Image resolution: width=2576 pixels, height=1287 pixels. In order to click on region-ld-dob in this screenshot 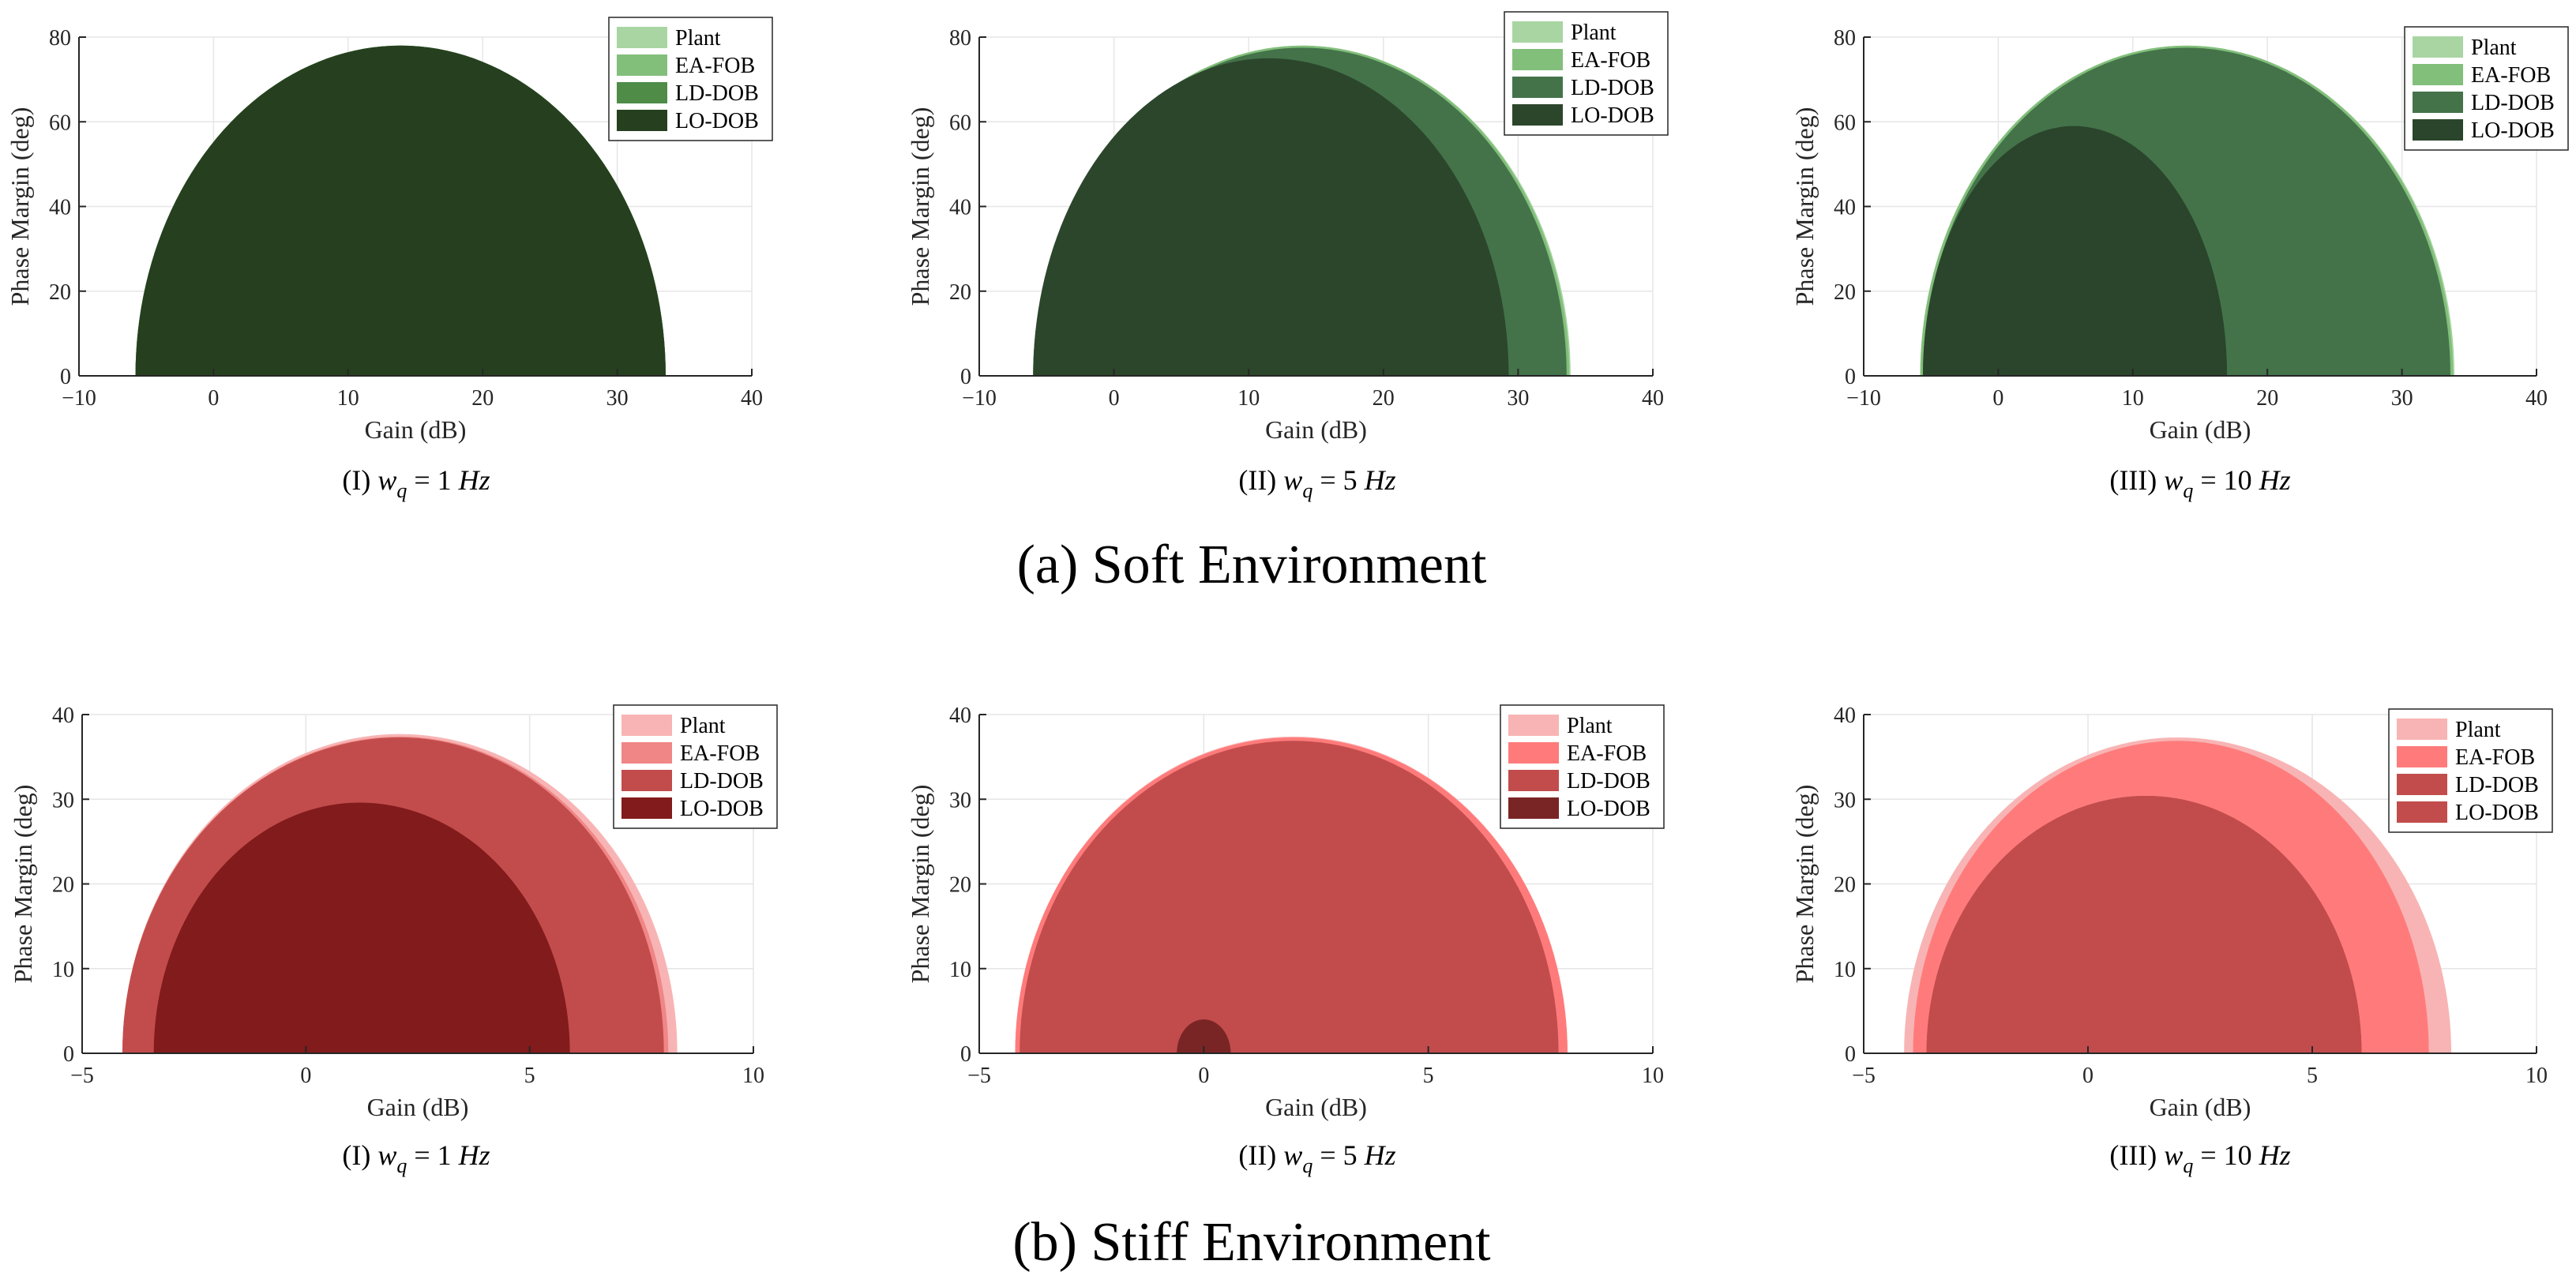, I will do `click(1289, 897)`.